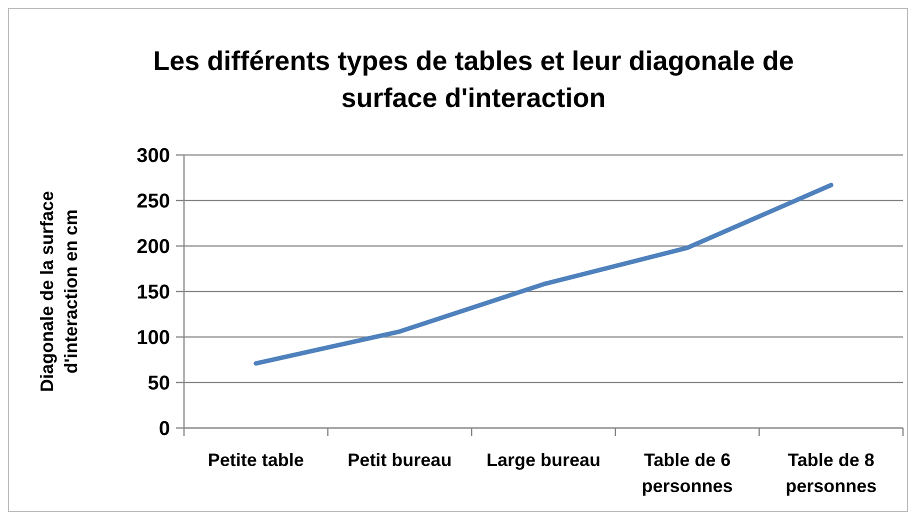 This screenshot has height=520, width=916. What do you see at coordinates (473, 79) in the screenshot?
I see `chart-title: Les différents types de tables et leur diagonale de surface d'interaction` at bounding box center [473, 79].